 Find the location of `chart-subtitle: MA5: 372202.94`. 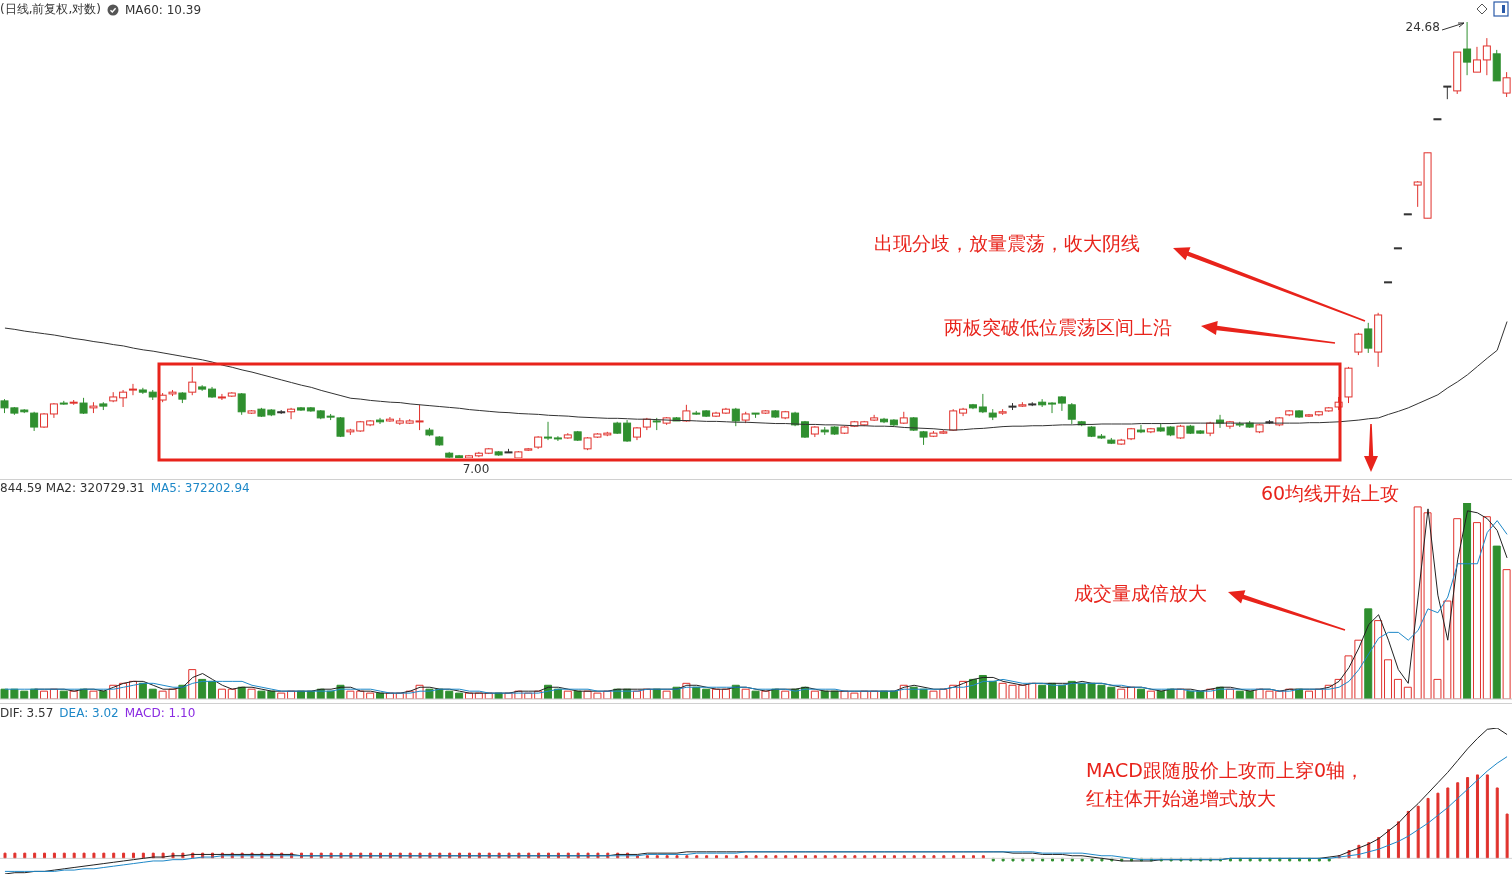

chart-subtitle: MA5: 372202.94 is located at coordinates (200, 488).